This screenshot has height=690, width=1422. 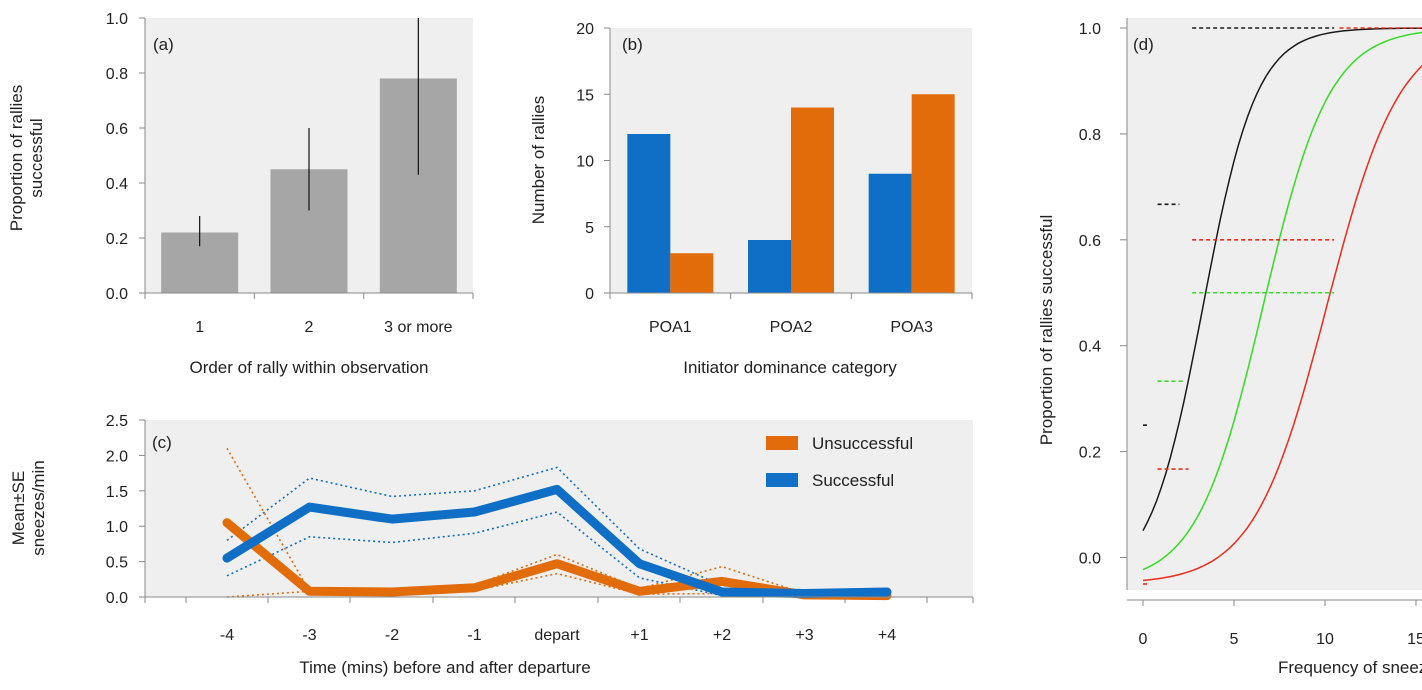 I want to click on panel-b-y-axis-label: Number of rallies, so click(x=538, y=160).